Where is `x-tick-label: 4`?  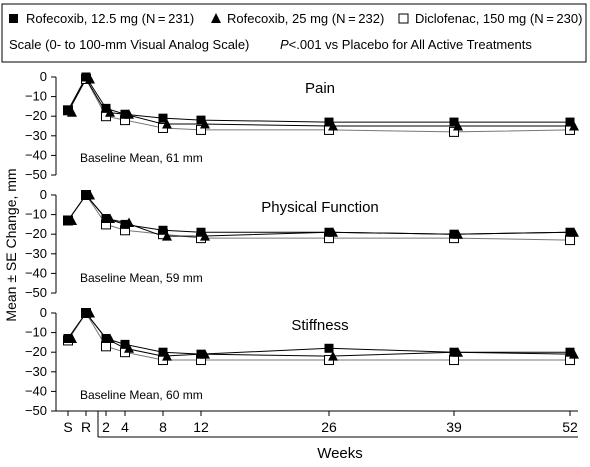 x-tick-label: 4 is located at coordinates (125, 427).